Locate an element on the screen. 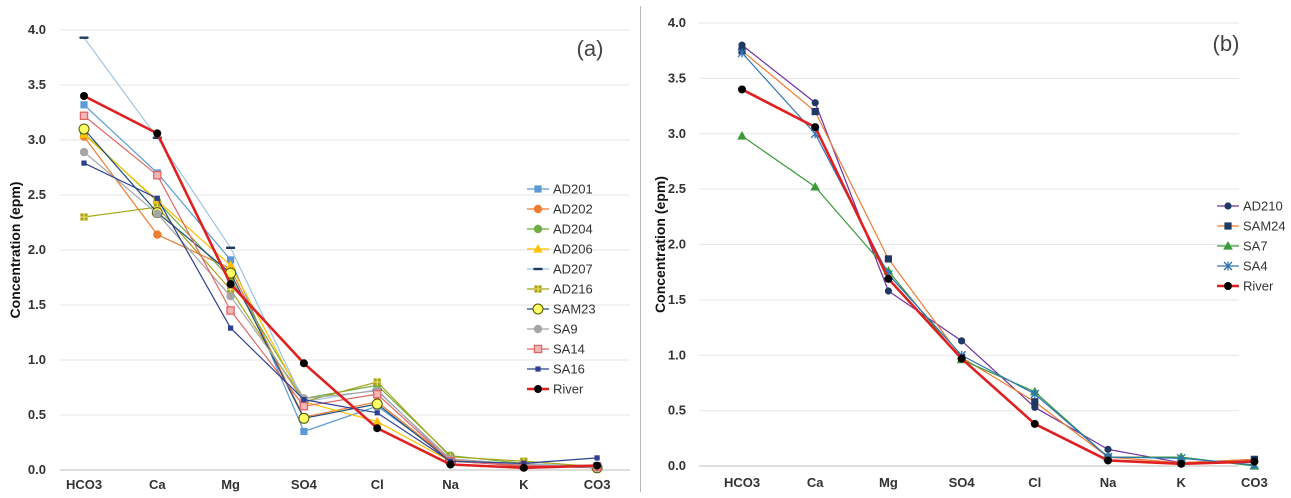  chart-a-legend-item: SAM23 is located at coordinates (561, 309).